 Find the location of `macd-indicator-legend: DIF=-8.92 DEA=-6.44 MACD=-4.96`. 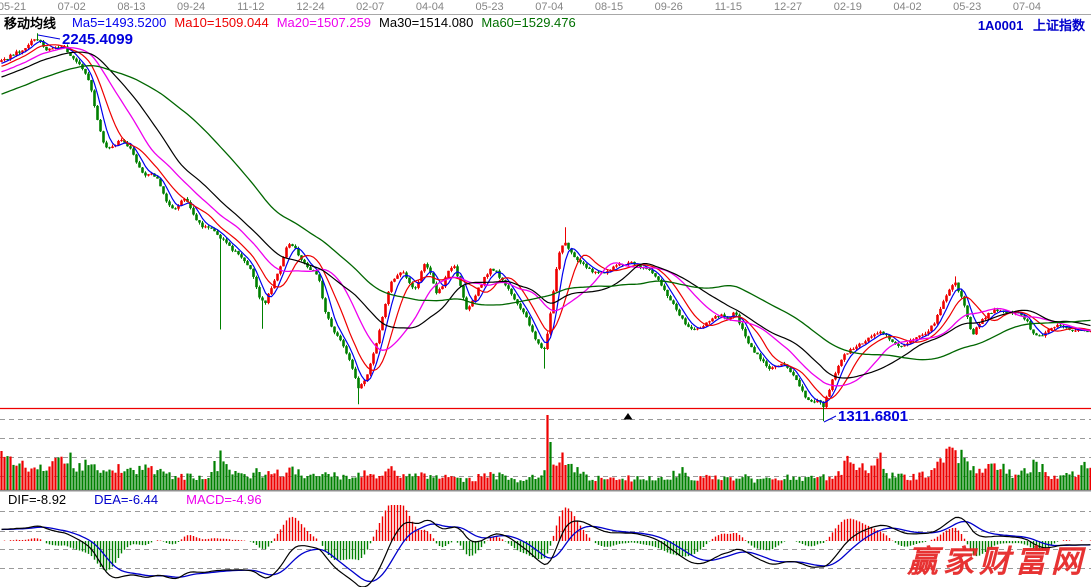

macd-indicator-legend: DIF=-8.92 DEA=-6.44 MACD=-4.96 is located at coordinates (135, 499).